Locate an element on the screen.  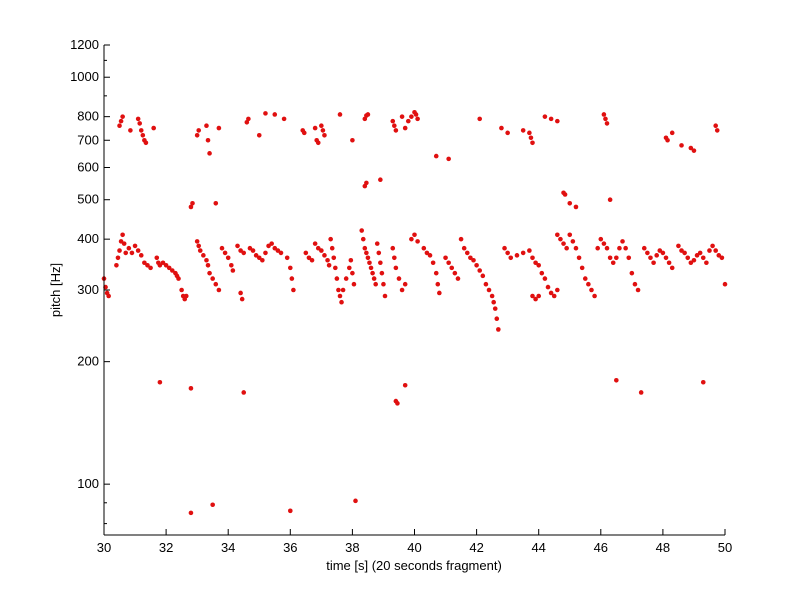
y-tick-label: 100 is located at coordinates (88, 483).